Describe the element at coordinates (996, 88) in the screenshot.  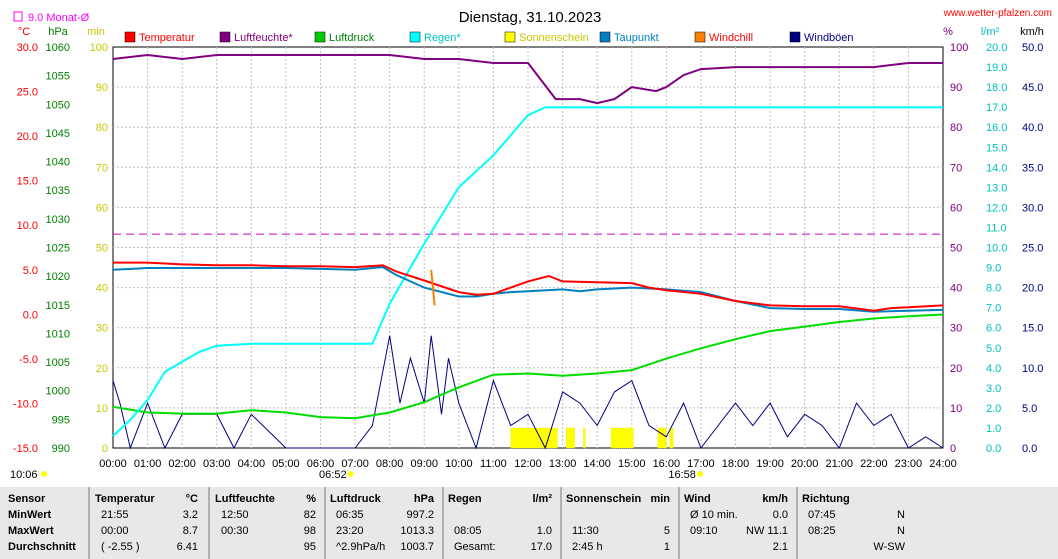
I see `rain-tick: 18.0` at that location.